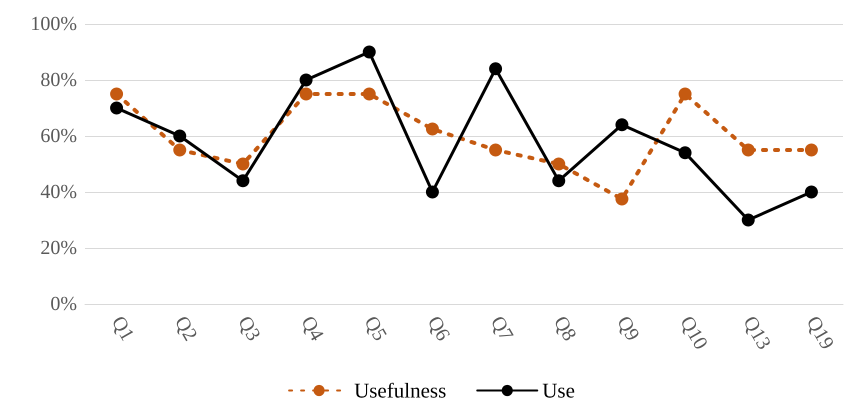 This screenshot has width=863, height=410. What do you see at coordinates (63, 304) in the screenshot?
I see `y-tick-label: 0%` at bounding box center [63, 304].